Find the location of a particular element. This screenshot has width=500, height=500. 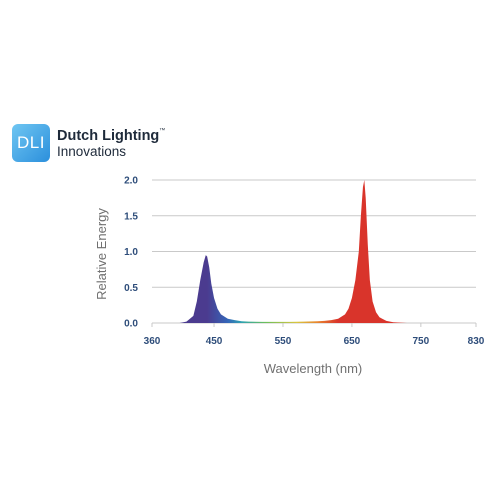

x-tick-label-5: 830 is located at coordinates (476, 341).